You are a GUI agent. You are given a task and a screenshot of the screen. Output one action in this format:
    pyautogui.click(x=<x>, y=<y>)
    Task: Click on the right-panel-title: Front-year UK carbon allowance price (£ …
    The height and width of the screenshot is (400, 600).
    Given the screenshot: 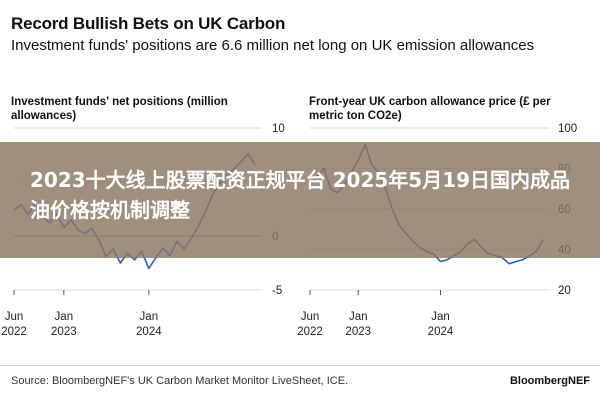 What is the action you would take?
    pyautogui.click(x=430, y=109)
    